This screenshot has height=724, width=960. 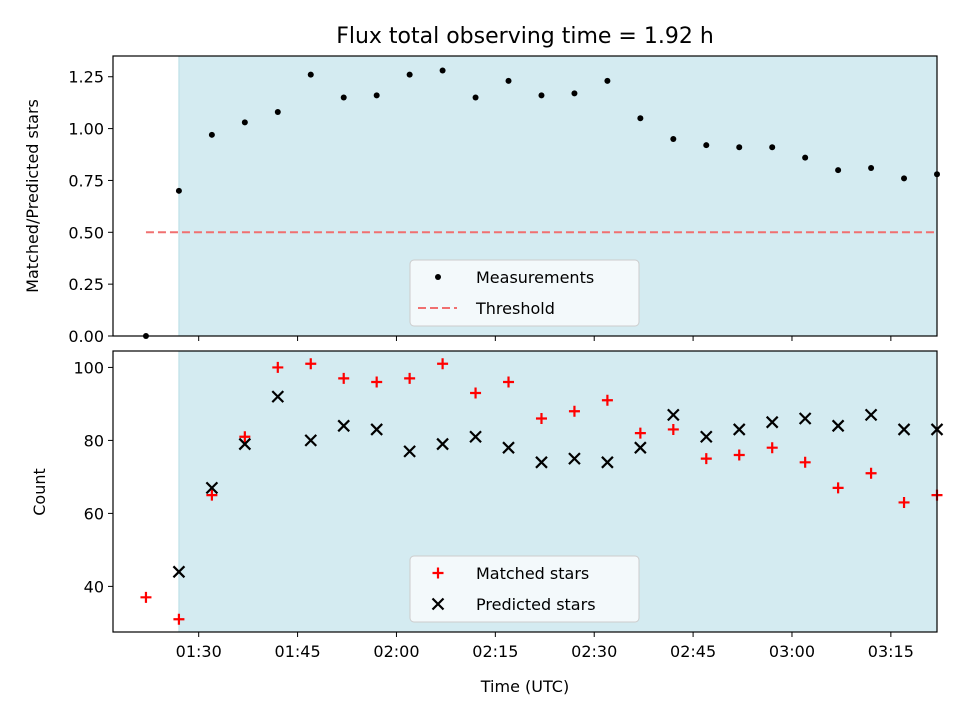 I want to click on legend-x-swatch, so click(x=438, y=604).